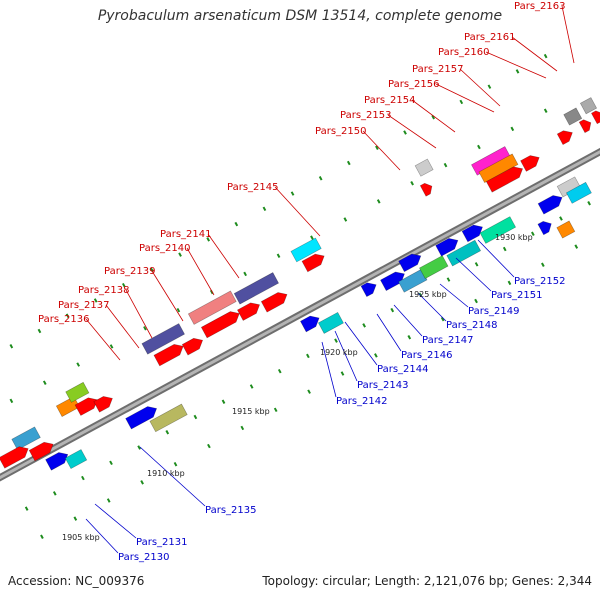  Describe the element at coordinates (164, 248) in the screenshot. I see `gene-label: Pars_2140` at that location.